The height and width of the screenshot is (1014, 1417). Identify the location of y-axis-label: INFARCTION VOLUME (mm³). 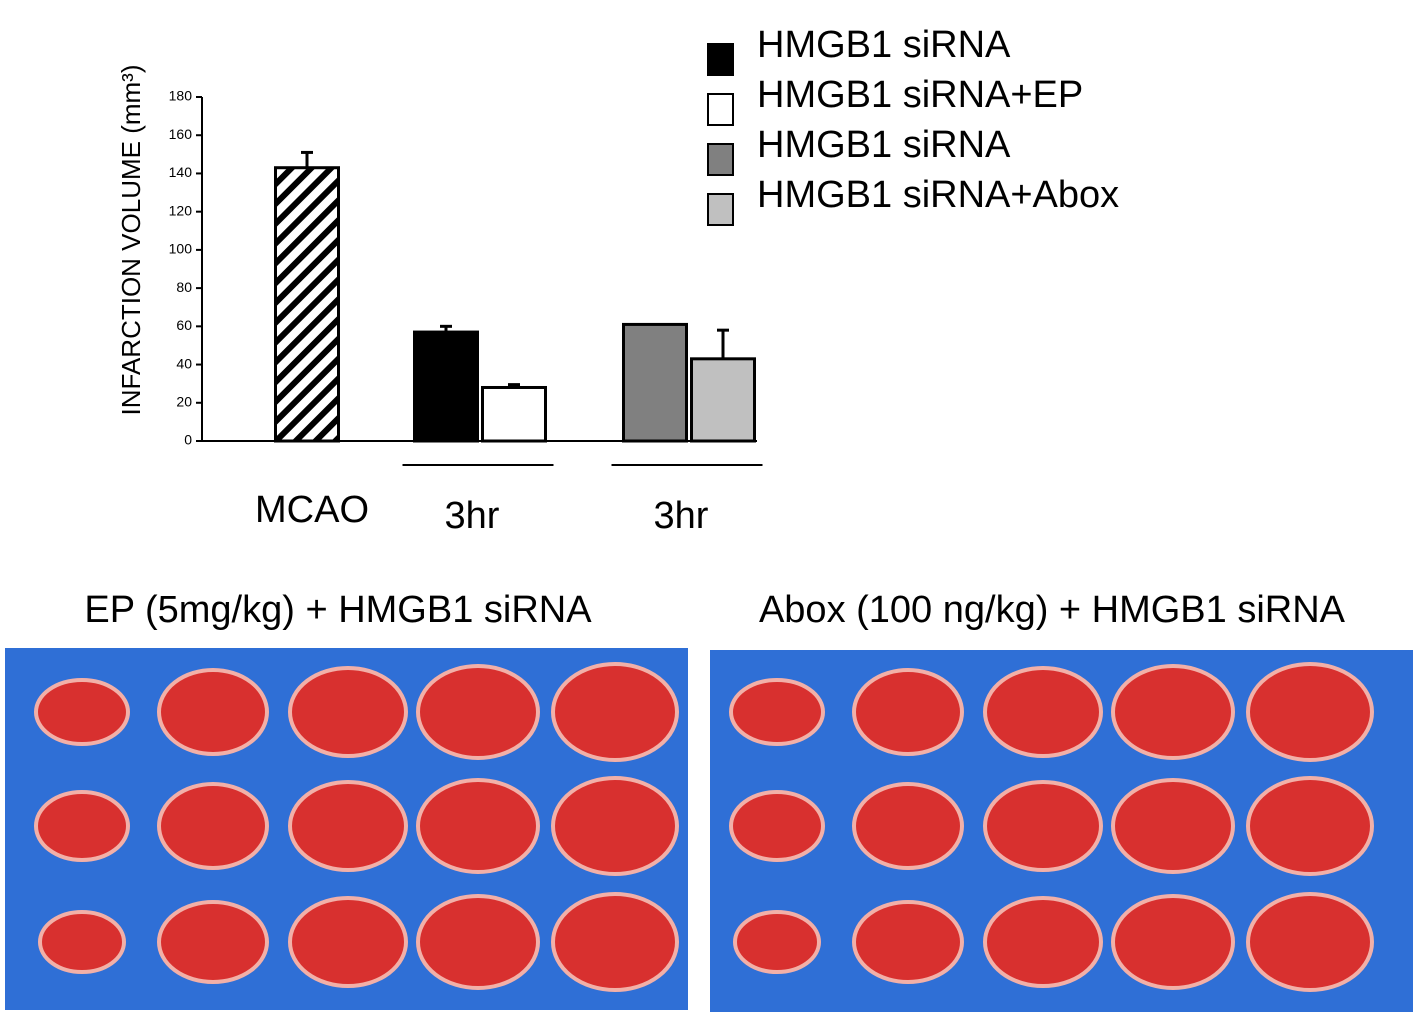
(131, 240).